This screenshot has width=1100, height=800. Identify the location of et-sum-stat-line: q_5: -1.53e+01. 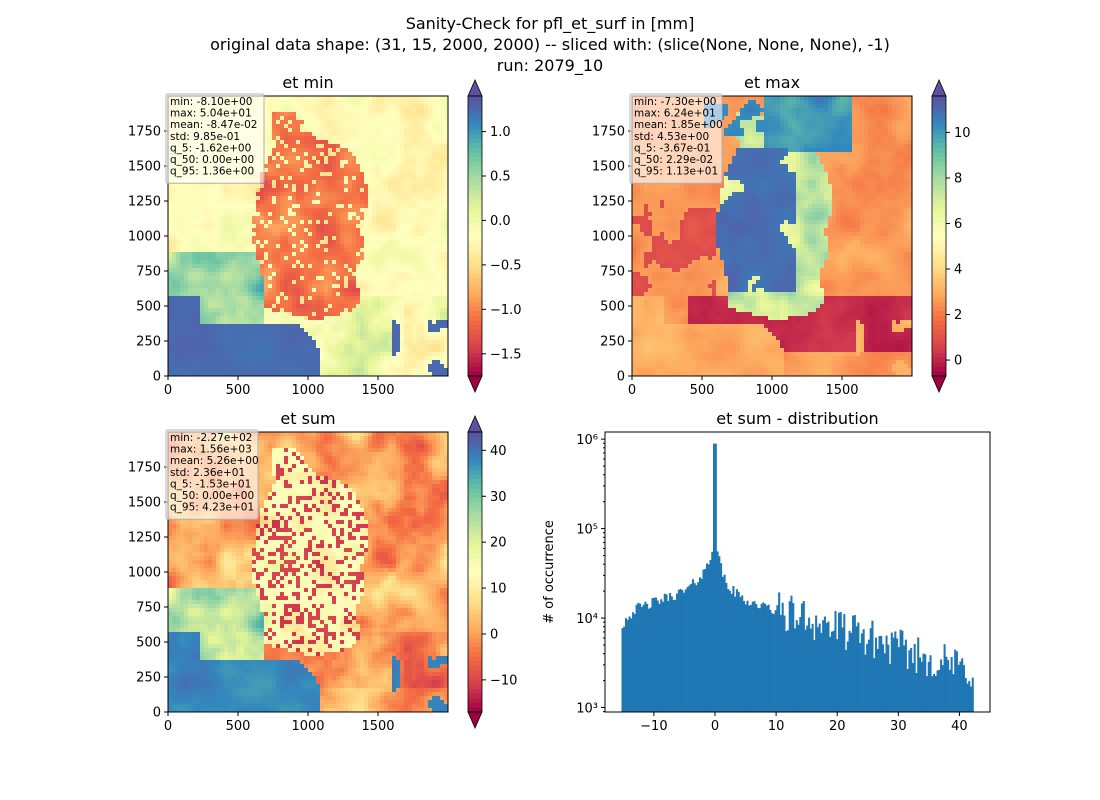
(210, 484).